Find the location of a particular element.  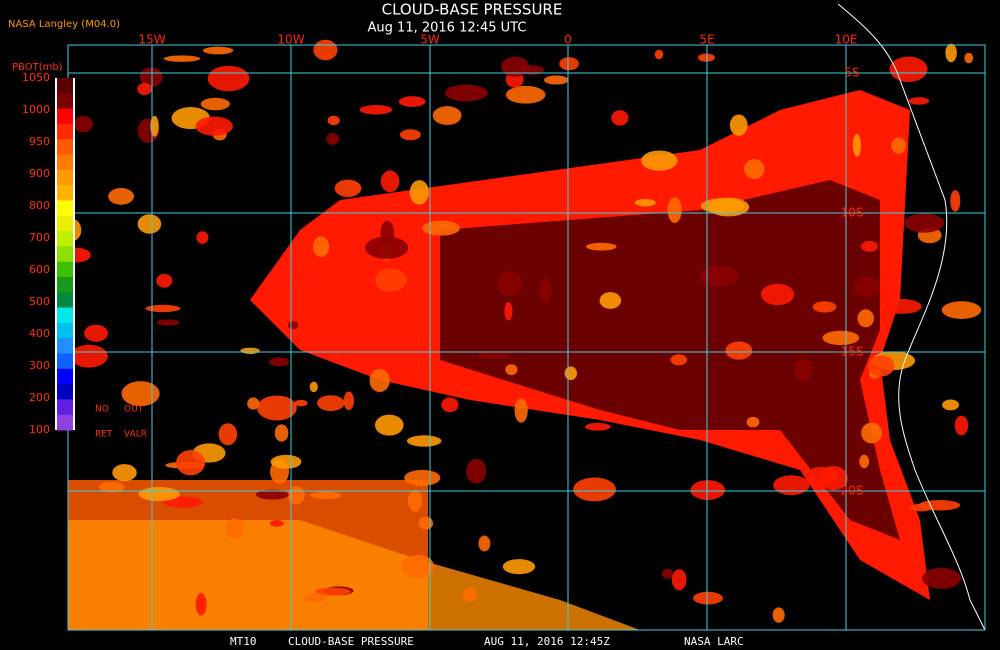

legend-title: PBOT(mb) is located at coordinates (37, 67).